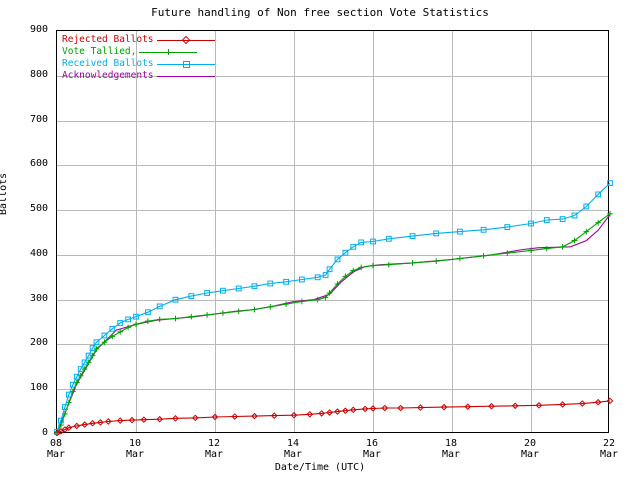  What do you see at coordinates (38, 119) in the screenshot?
I see `y-tick-label: 700` at bounding box center [38, 119].